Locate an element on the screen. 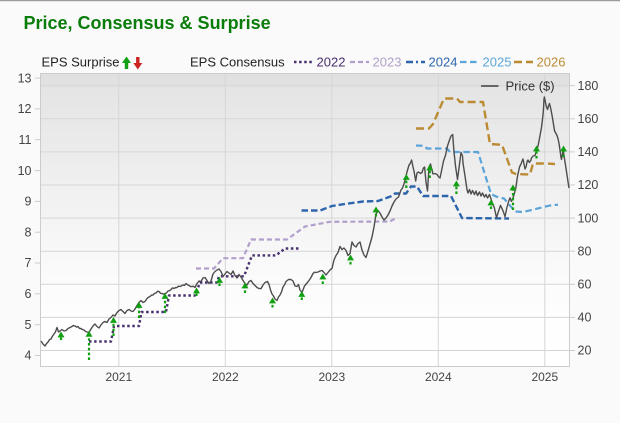 The width and height of the screenshot is (620, 423). svg-text: 9 is located at coordinates (28, 202).